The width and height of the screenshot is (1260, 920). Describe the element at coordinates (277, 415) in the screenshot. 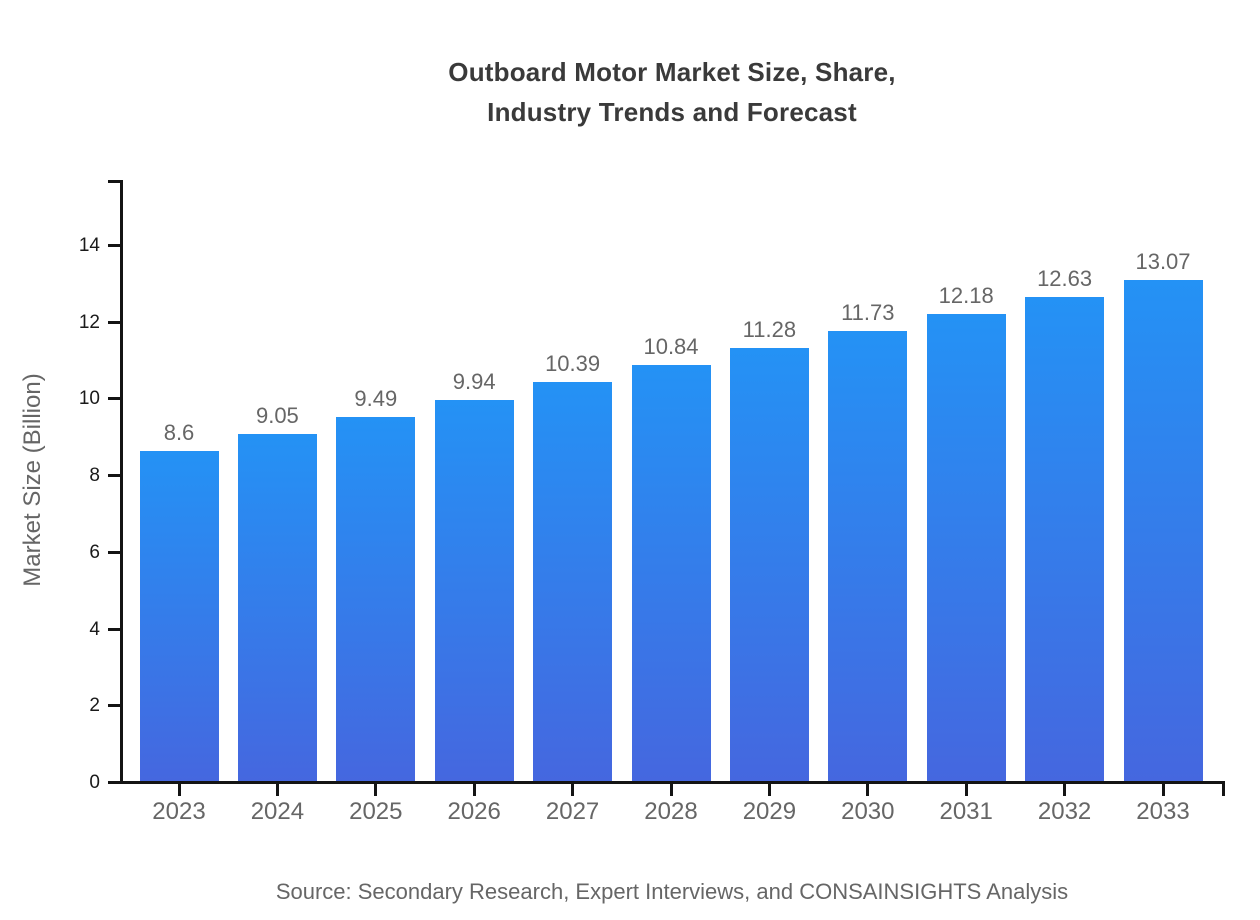

I see `bar-value-label: 9.05` at that location.